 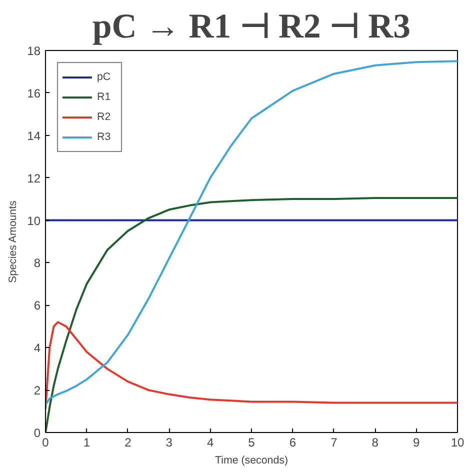 What do you see at coordinates (13, 241) in the screenshot?
I see `y-axis-title: Species Amounts` at bounding box center [13, 241].